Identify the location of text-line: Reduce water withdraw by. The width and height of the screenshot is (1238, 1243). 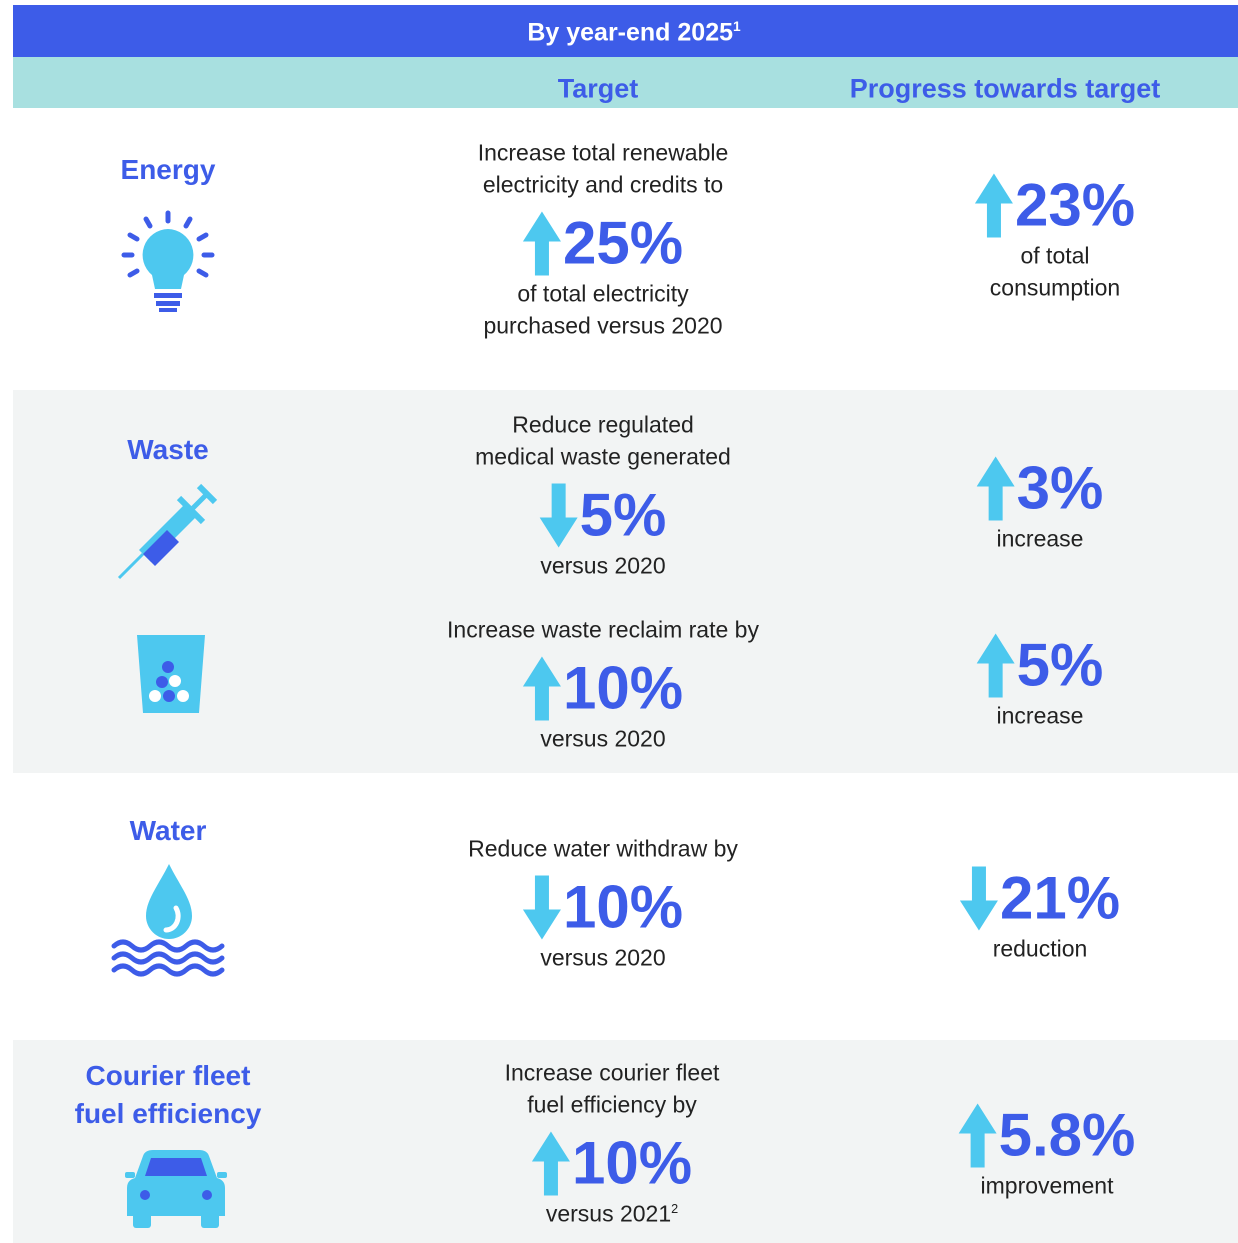
(603, 848).